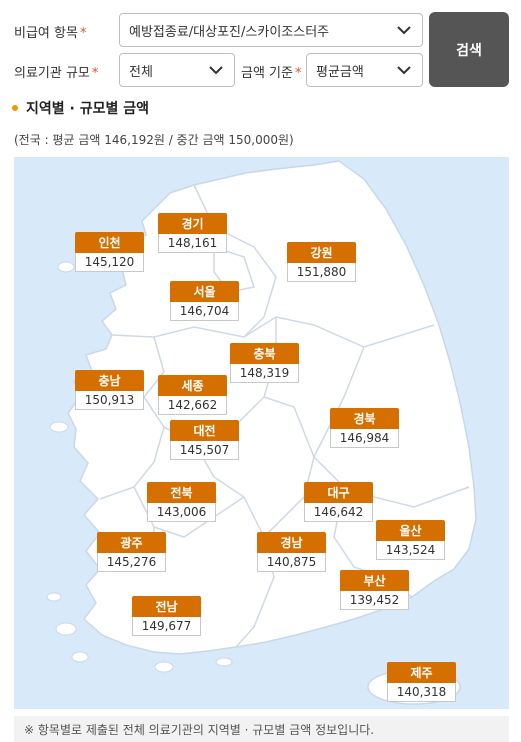 The image size is (521, 742). I want to click on region-gyeongnam: 경남 140,875, so click(291, 552).